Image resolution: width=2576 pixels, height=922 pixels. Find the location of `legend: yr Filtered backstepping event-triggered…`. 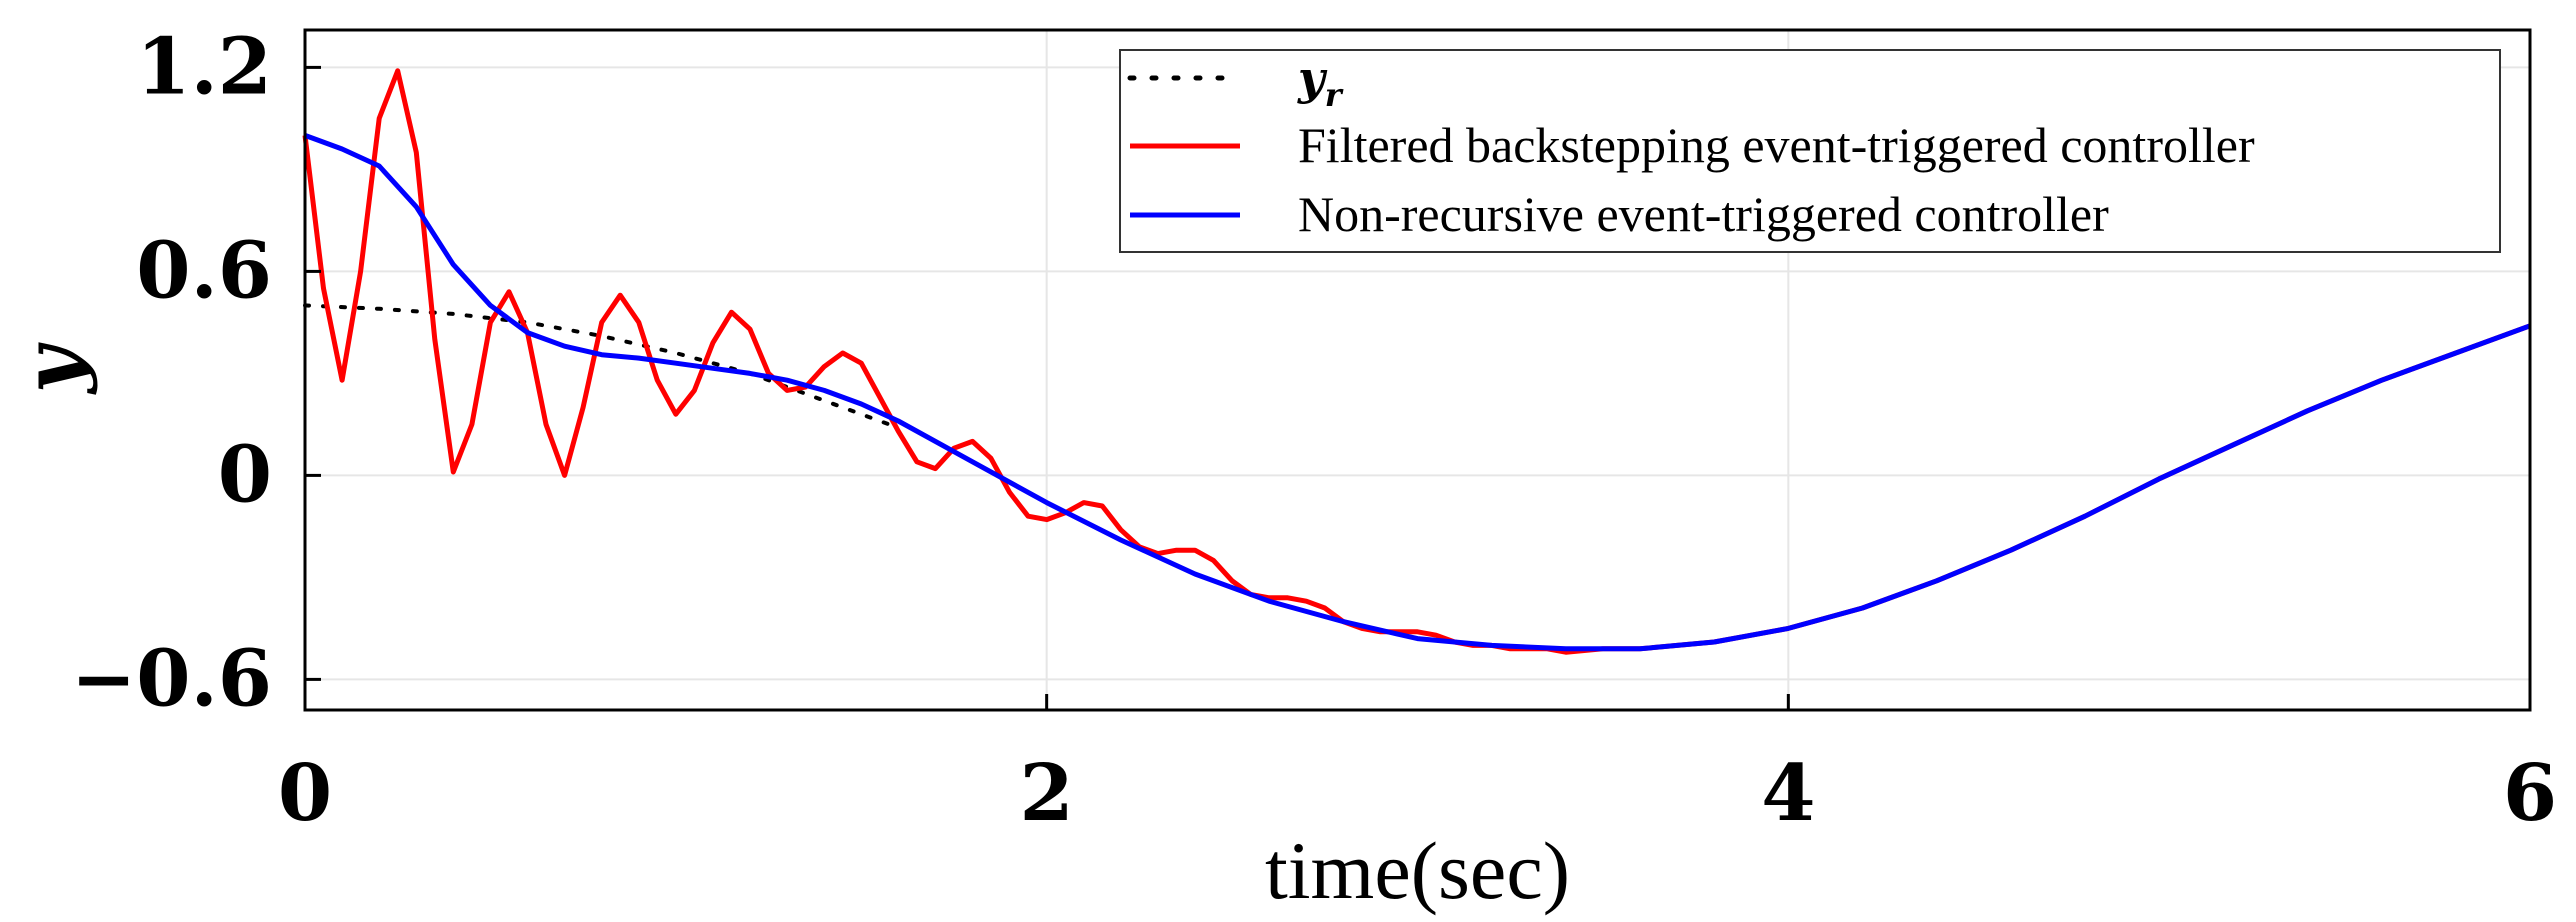

legend: yr Filtered backstepping event-triggered… is located at coordinates (1810, 151).